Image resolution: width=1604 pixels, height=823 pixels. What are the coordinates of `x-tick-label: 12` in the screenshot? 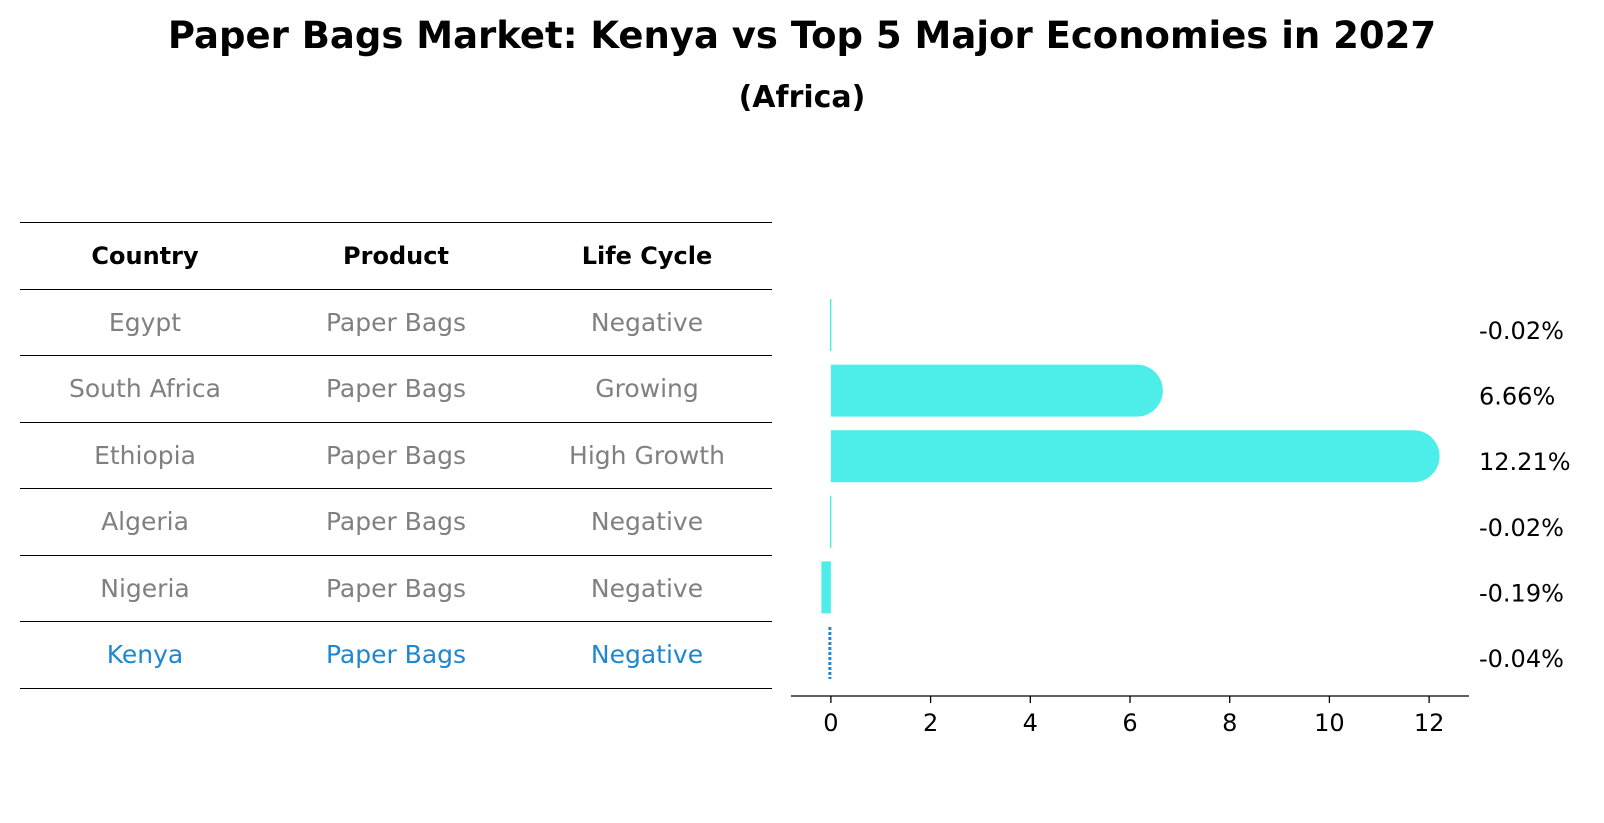 It's located at (1429, 723).